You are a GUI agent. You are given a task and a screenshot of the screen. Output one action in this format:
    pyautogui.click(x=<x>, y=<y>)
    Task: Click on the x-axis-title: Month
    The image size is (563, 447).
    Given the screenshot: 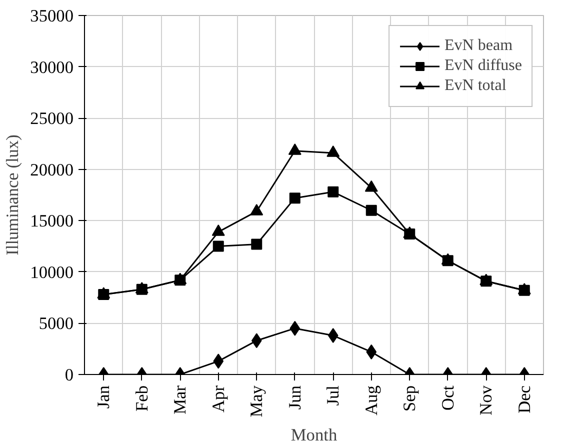 What is the action you would take?
    pyautogui.click(x=314, y=434)
    